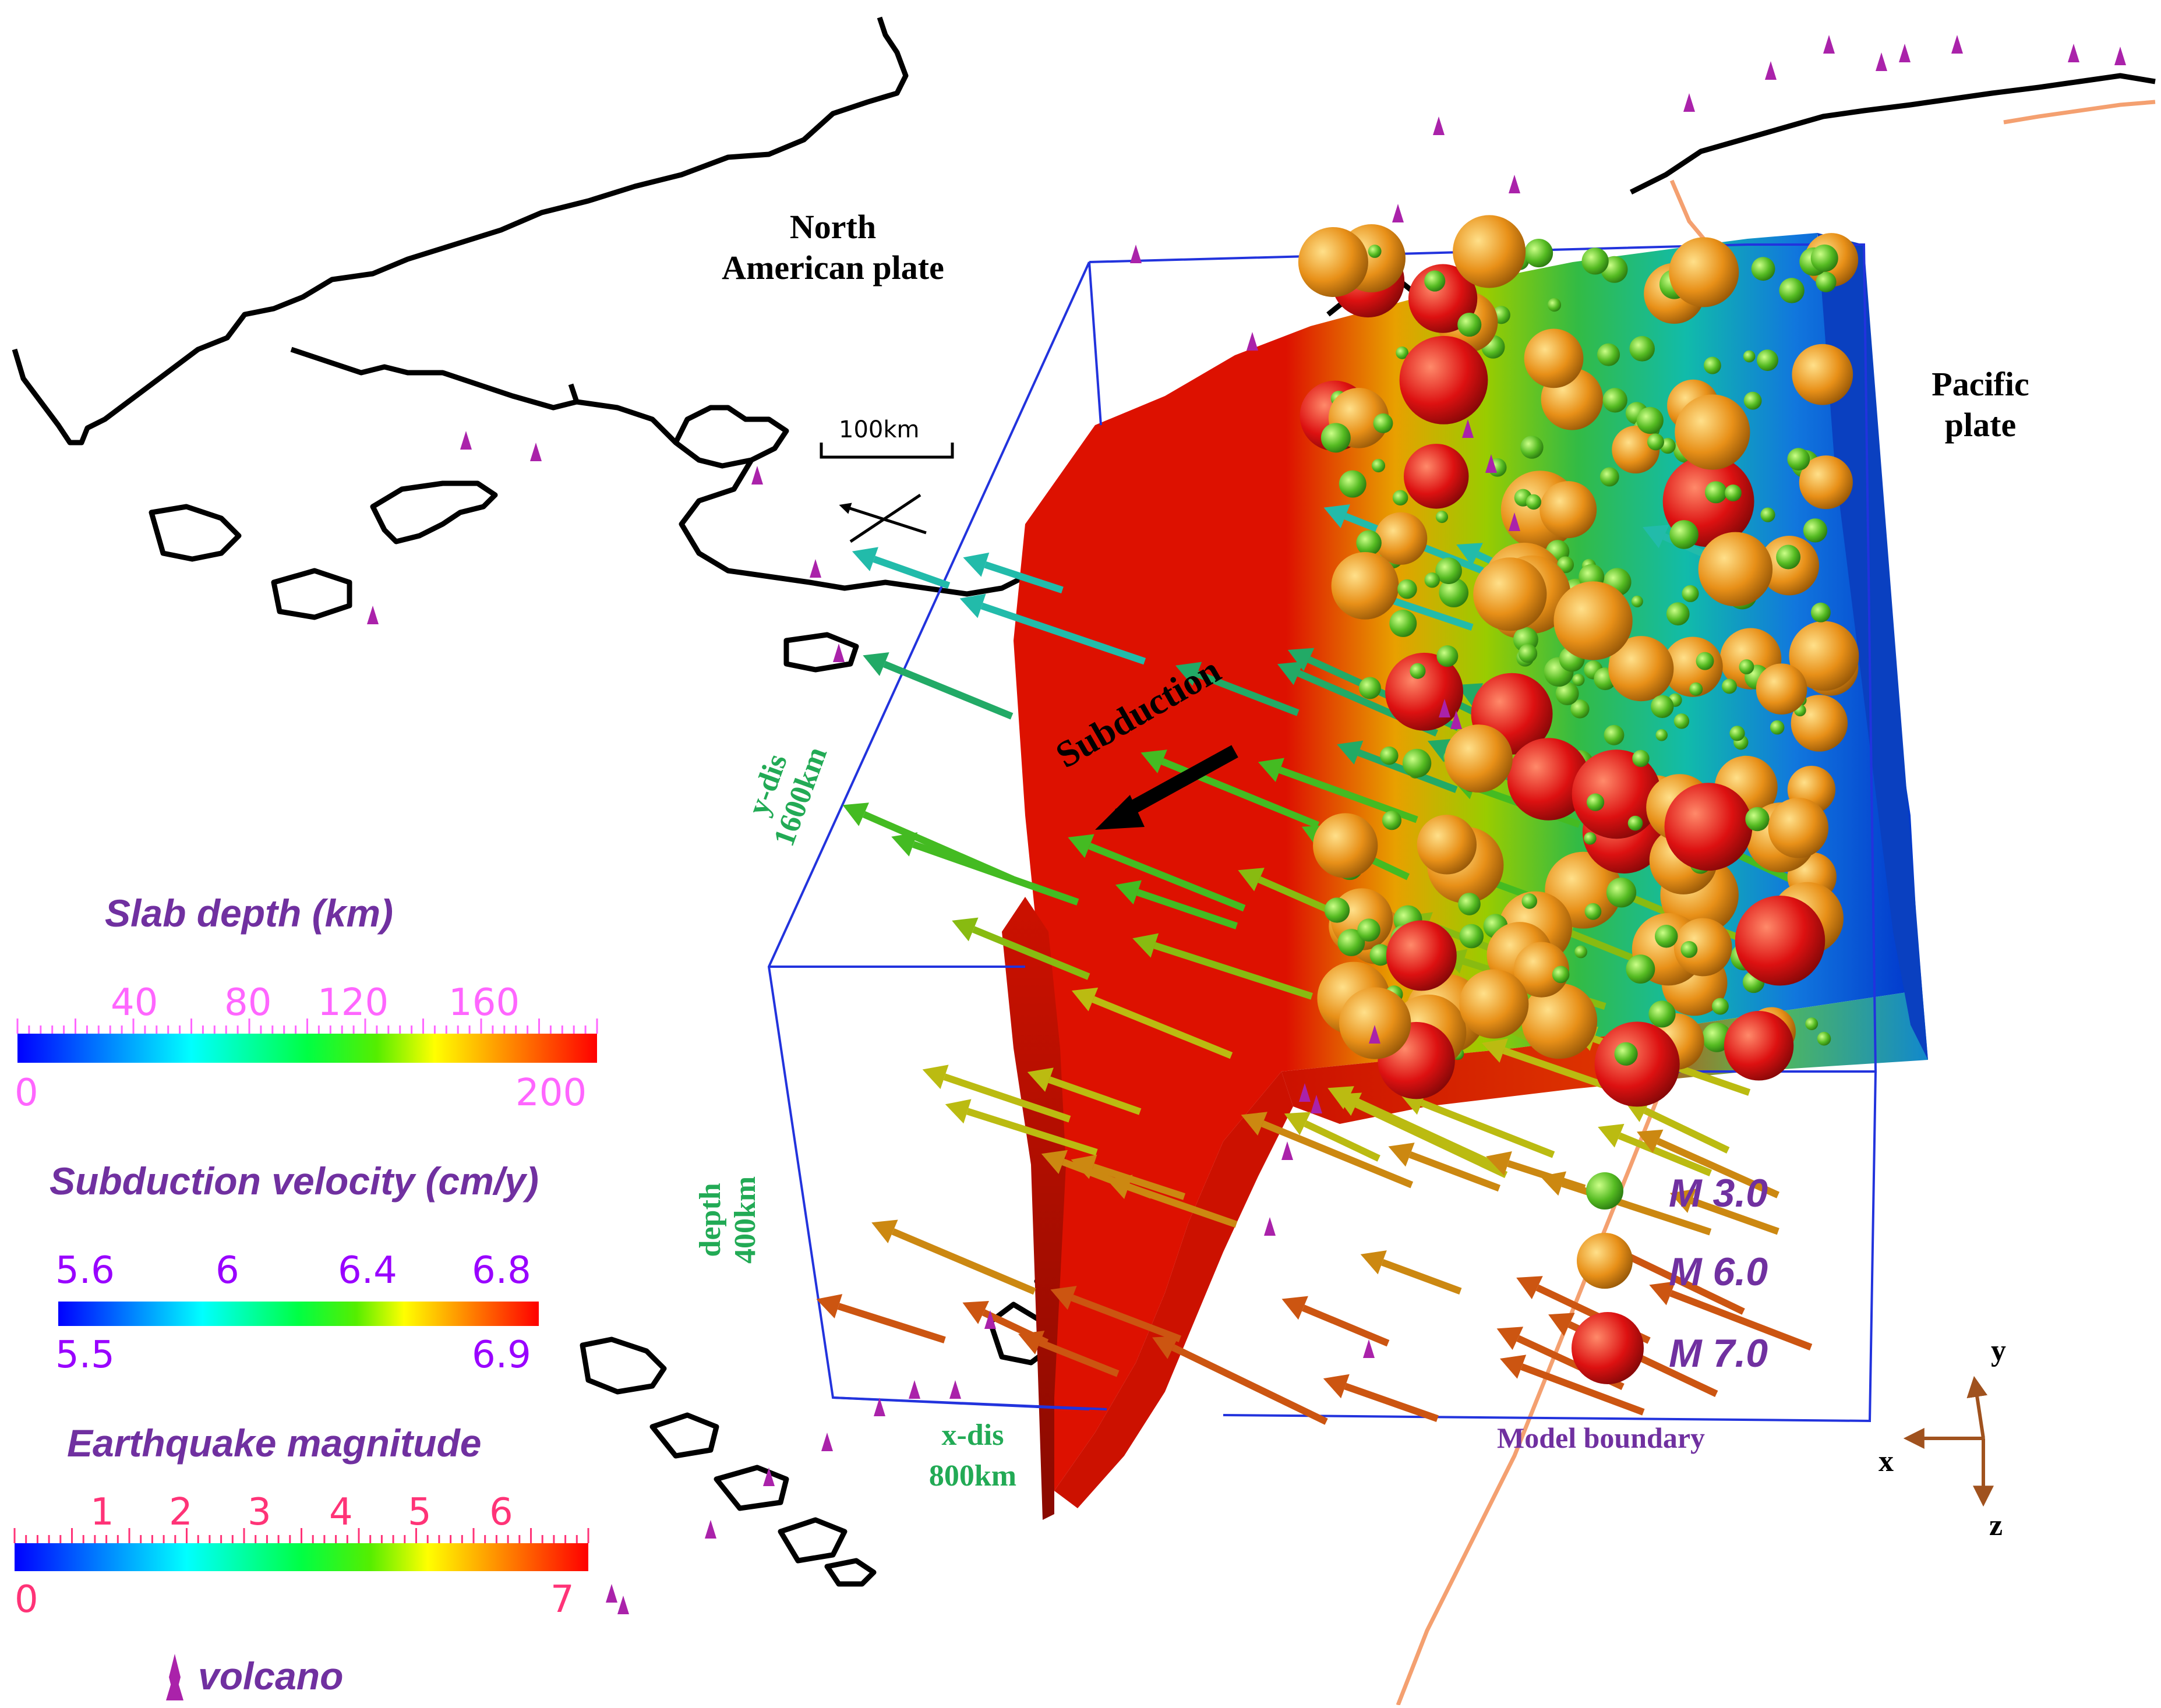 Image resolution: width=2161 pixels, height=1708 pixels. I want to click on slab-depth-colorbar, so click(307, 1048).